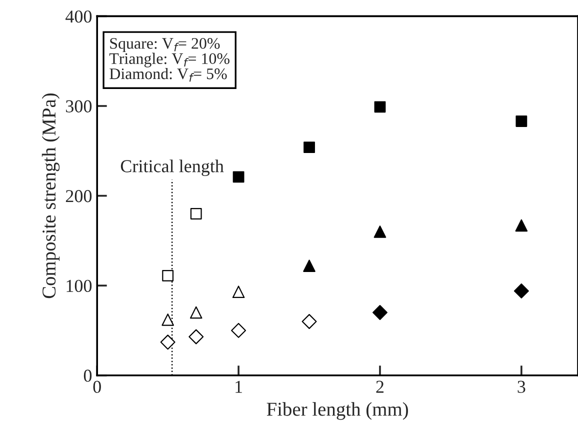 This screenshot has height=438, width=578. Describe the element at coordinates (169, 60) in the screenshot. I see `text: Square: V$_{f}$= 20% Triangle: V$_{f}$= 10% Diamond: V$_{f}$= 5%` at that location.